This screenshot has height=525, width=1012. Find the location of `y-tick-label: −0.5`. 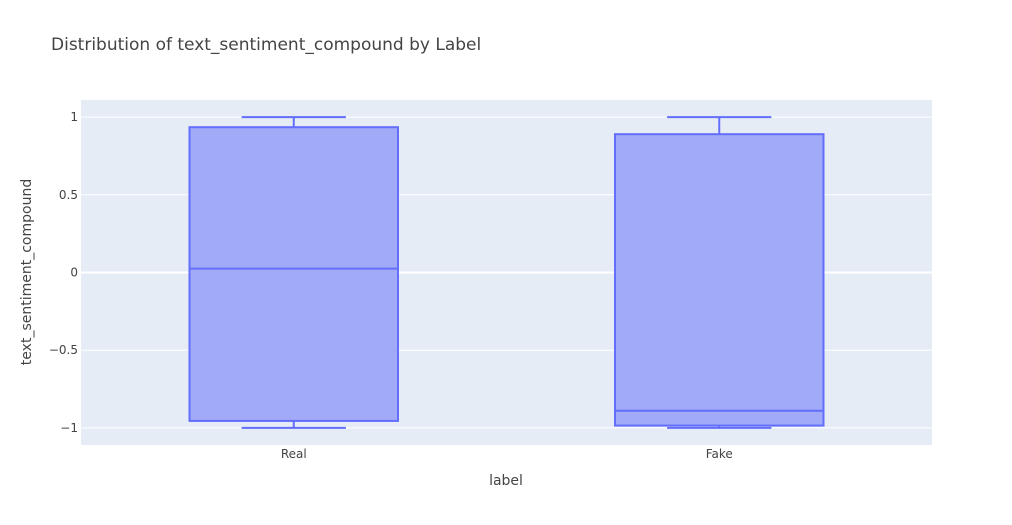

y-tick-label: −0.5 is located at coordinates (63, 350).